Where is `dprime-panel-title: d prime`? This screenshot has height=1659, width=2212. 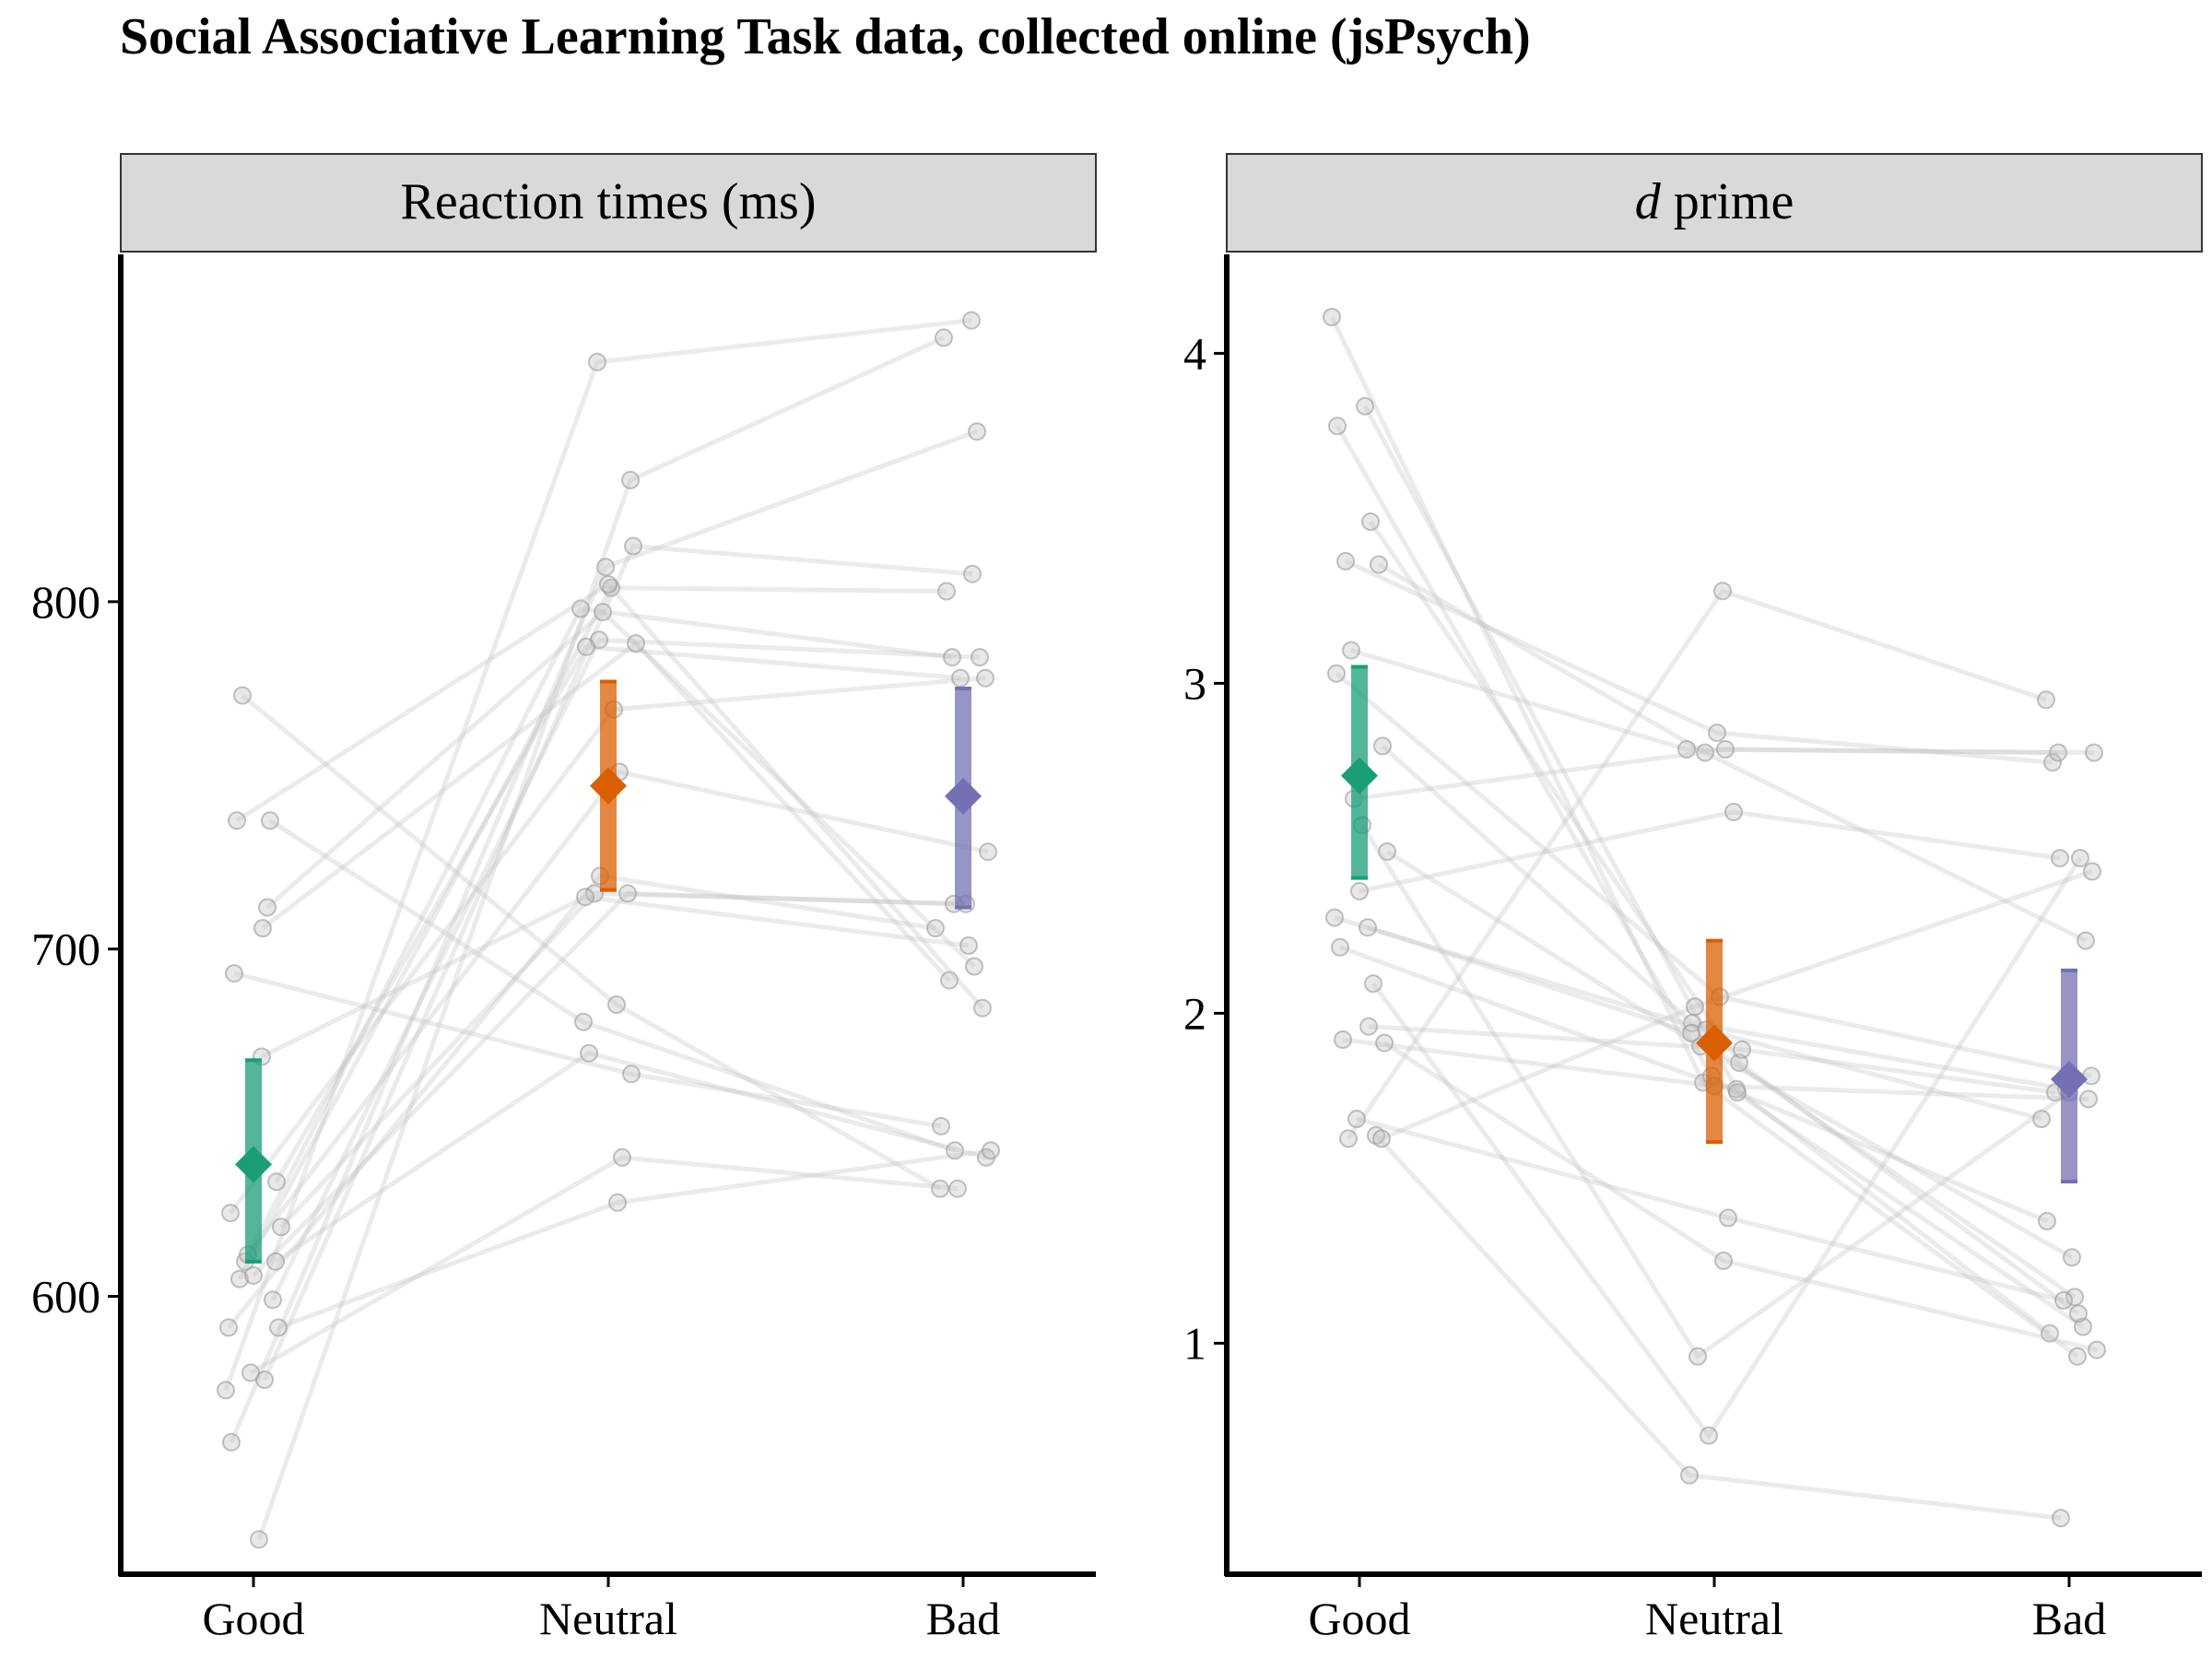 dprime-panel-title: d prime is located at coordinates (1714, 201).